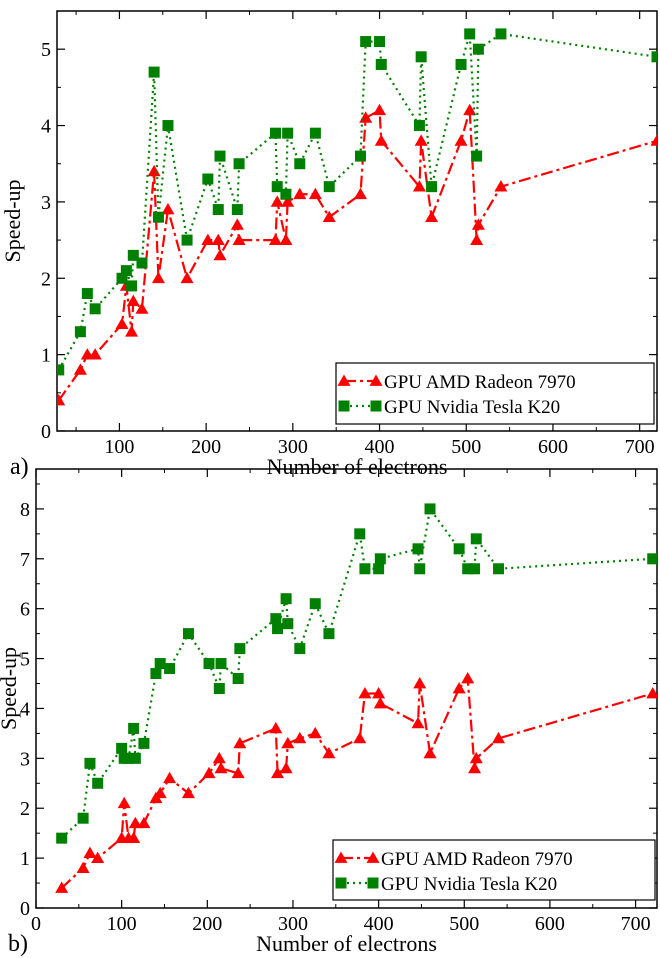 This screenshot has height=958, width=660. I want to click on y-tick-label: 1, so click(46, 356).